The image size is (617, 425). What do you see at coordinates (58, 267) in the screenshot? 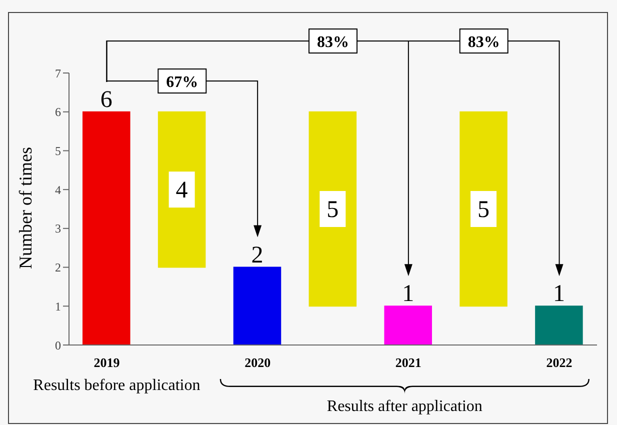
I see `y-tick-label: 2` at bounding box center [58, 267].